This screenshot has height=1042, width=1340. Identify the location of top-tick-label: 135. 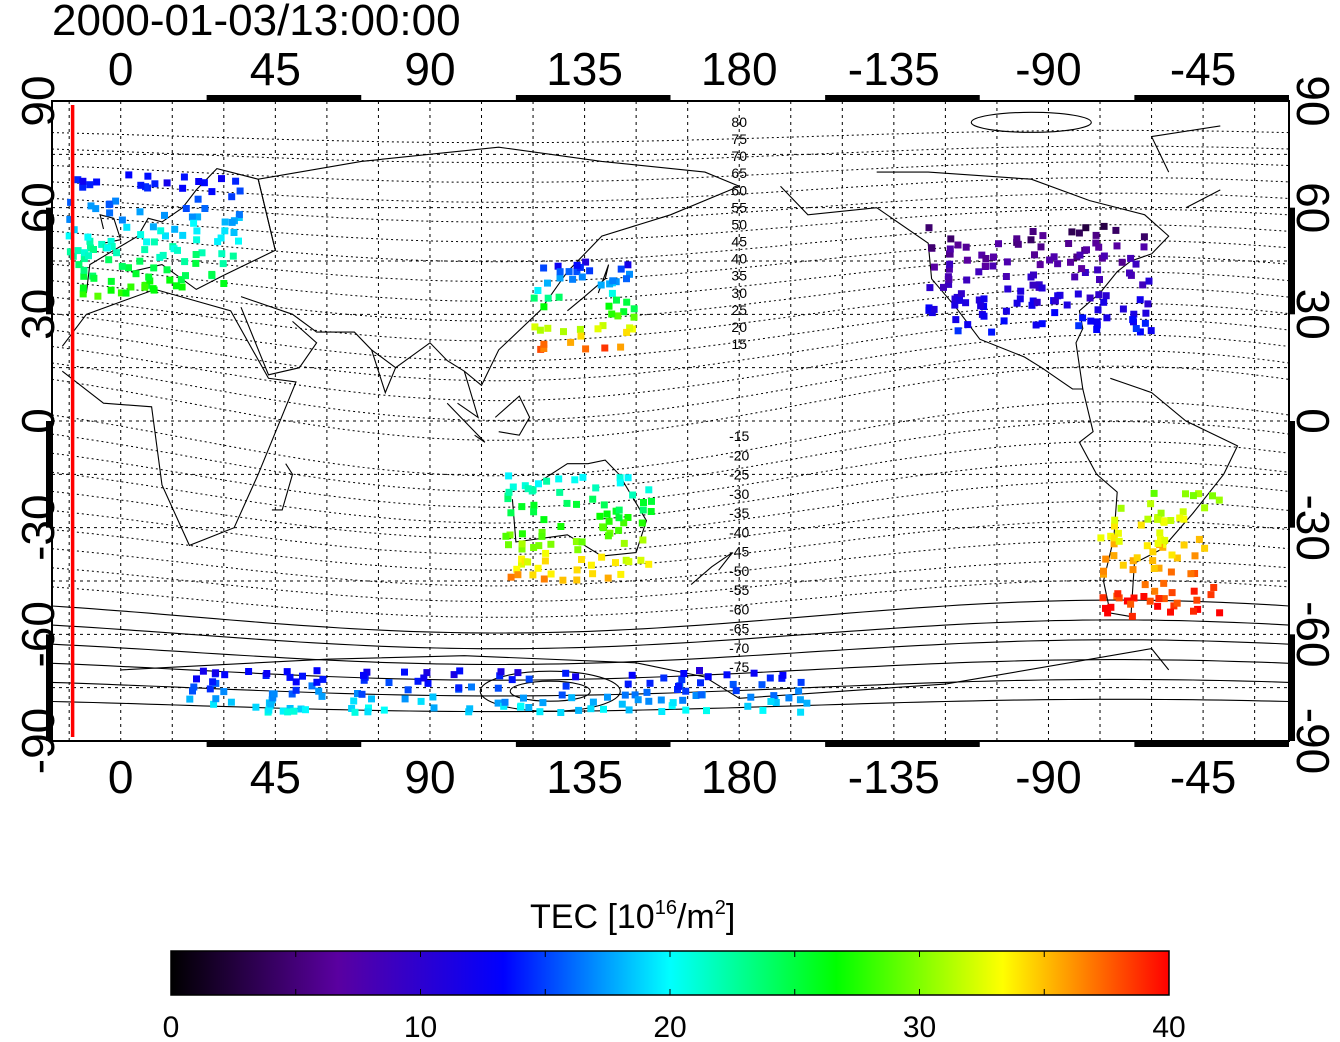
(584, 69).